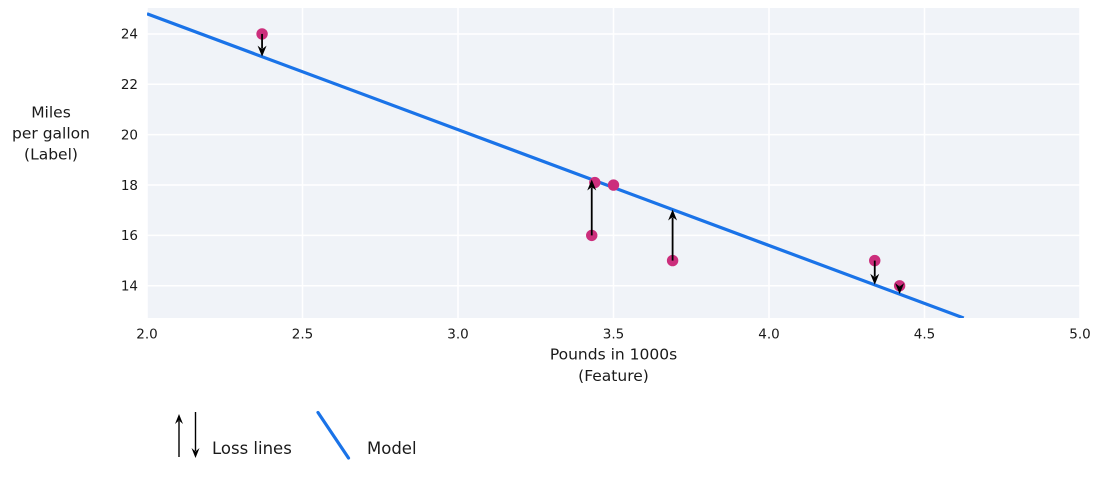  I want to click on x-axis-label: Pounds in 1000s (Feature), so click(613, 366).